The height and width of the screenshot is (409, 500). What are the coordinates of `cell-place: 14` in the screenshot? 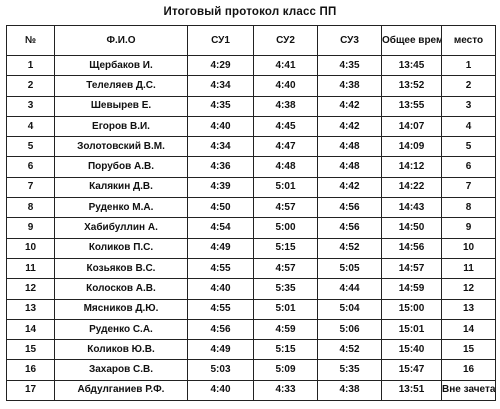 It's located at (468, 329).